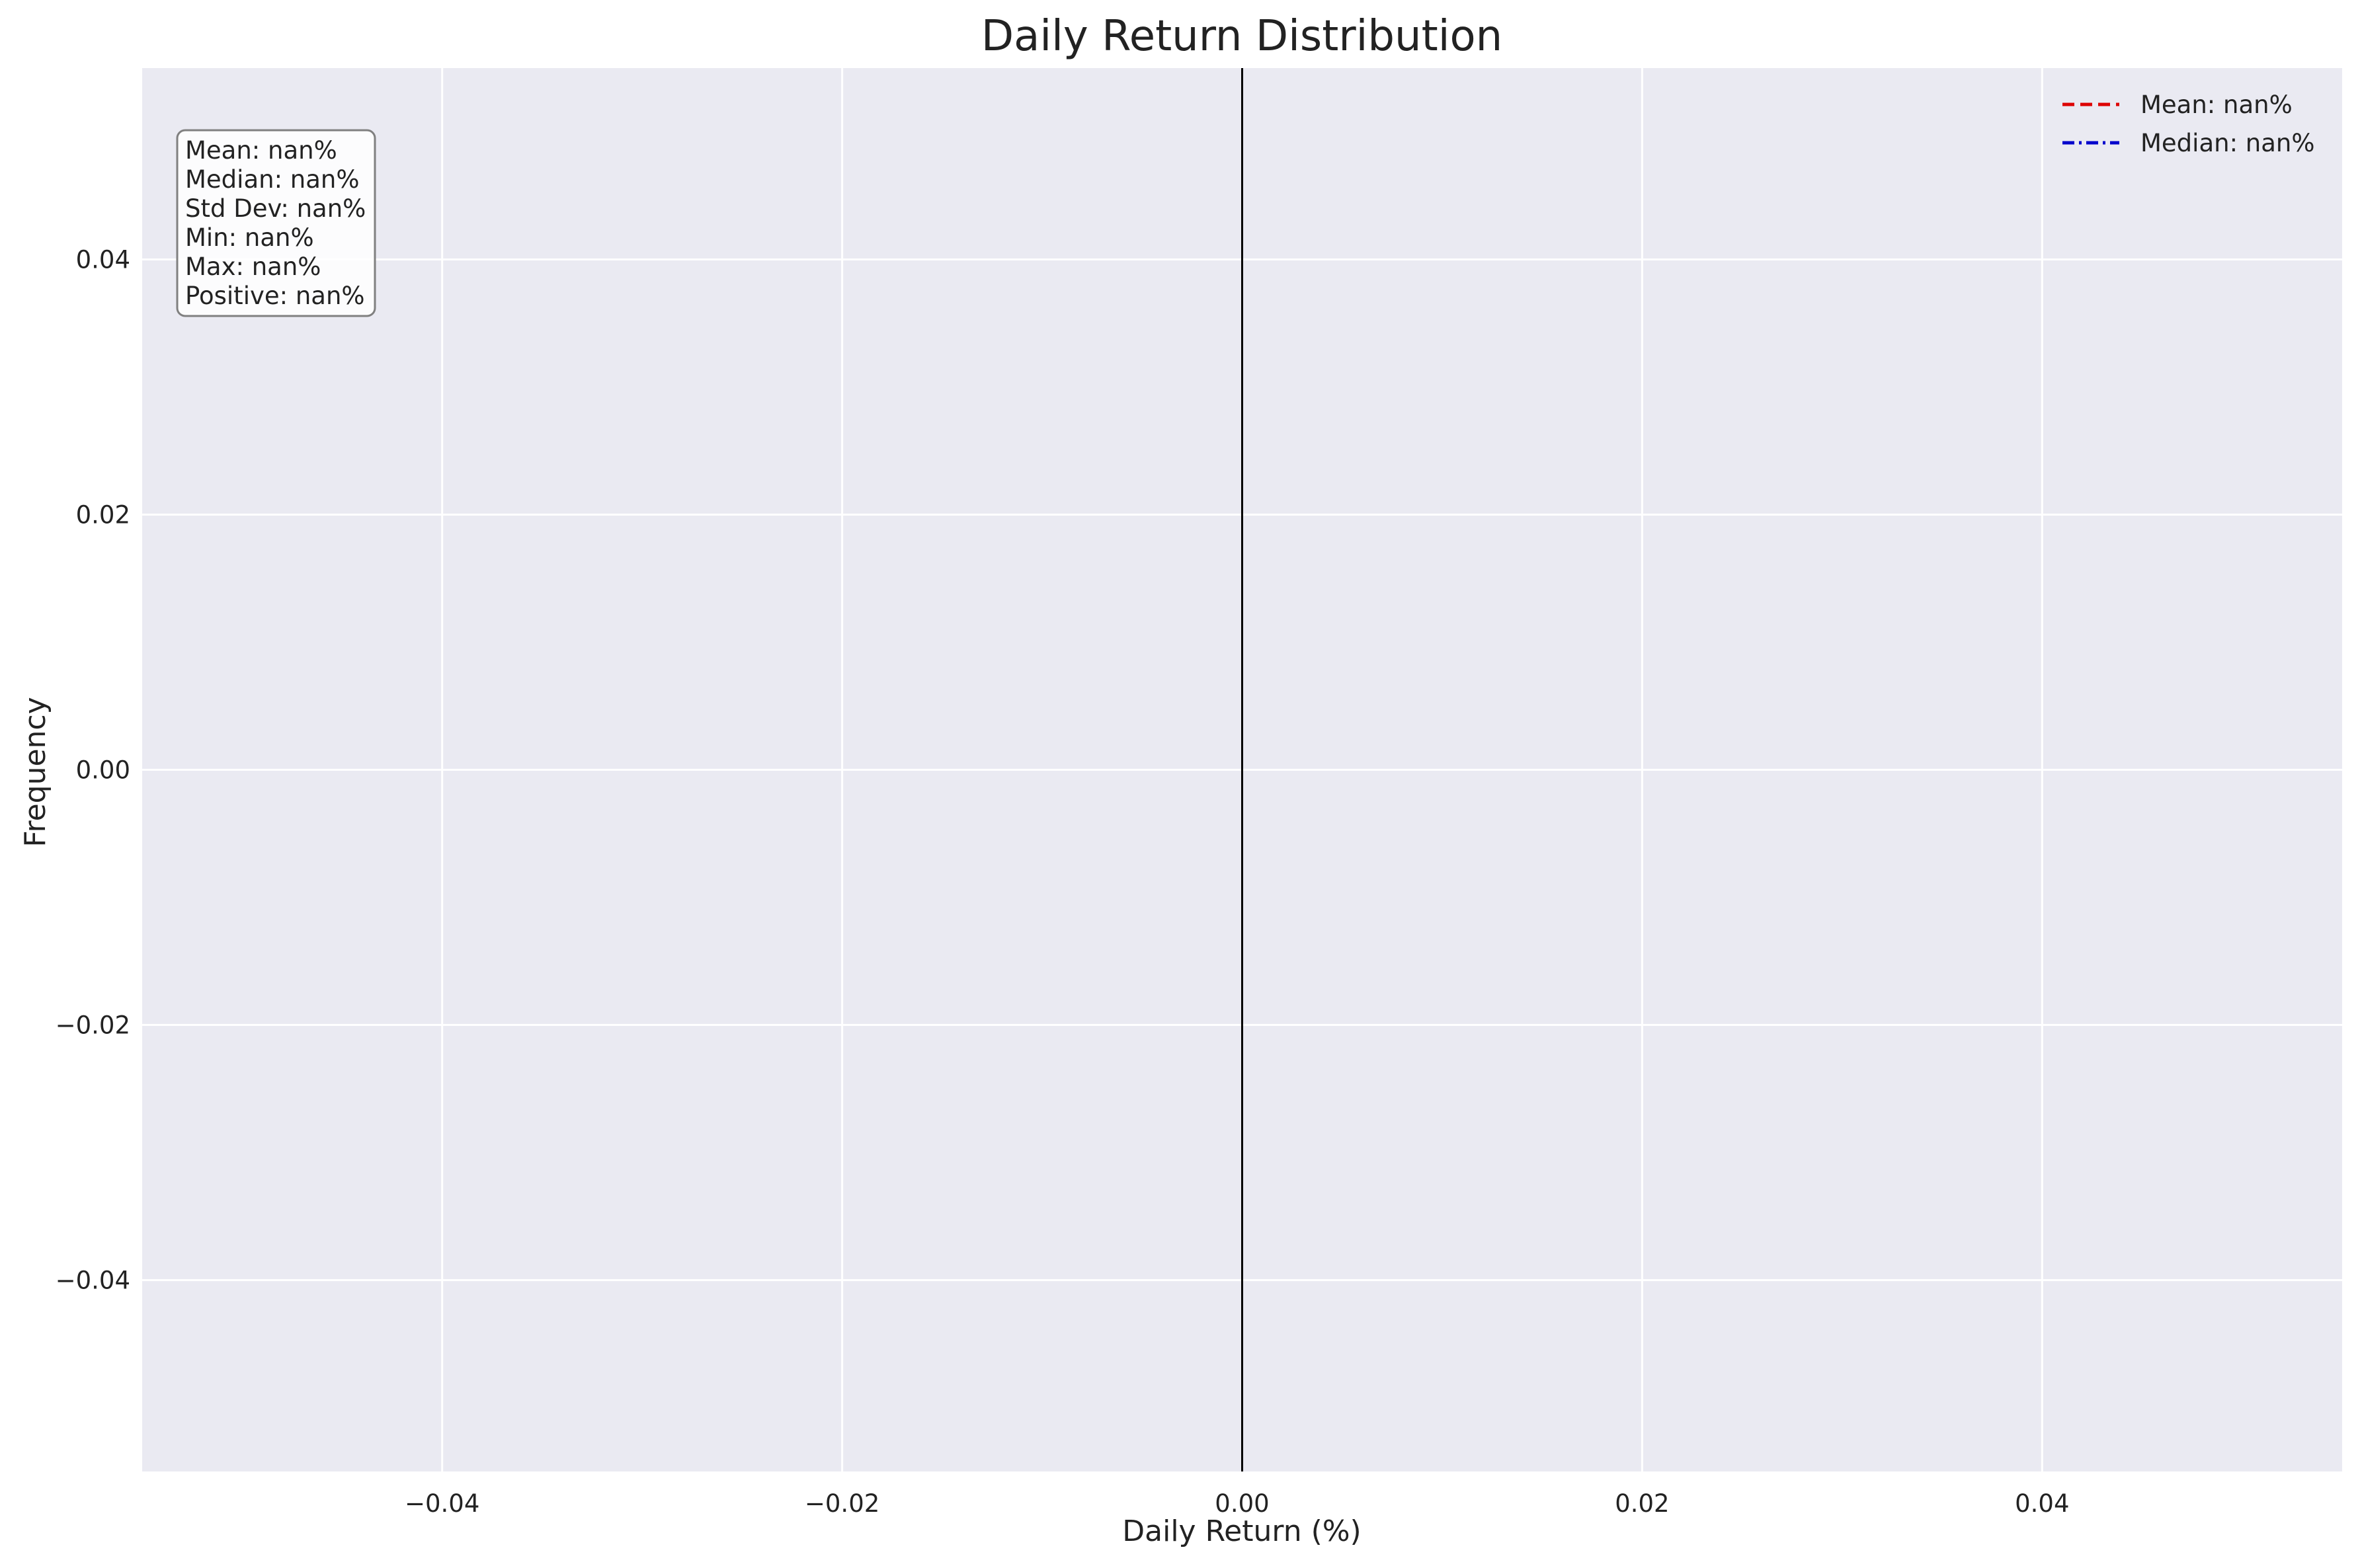  Describe the element at coordinates (1642, 1503) in the screenshot. I see `x-tick-label: 0.02` at that location.